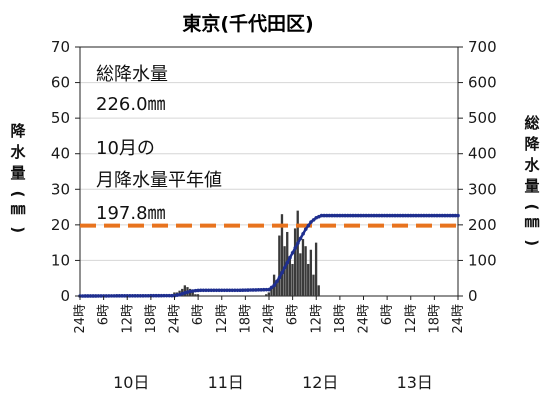 The width and height of the screenshot is (546, 395). I want to click on y-right-tick-label: 600, so click(482, 83).